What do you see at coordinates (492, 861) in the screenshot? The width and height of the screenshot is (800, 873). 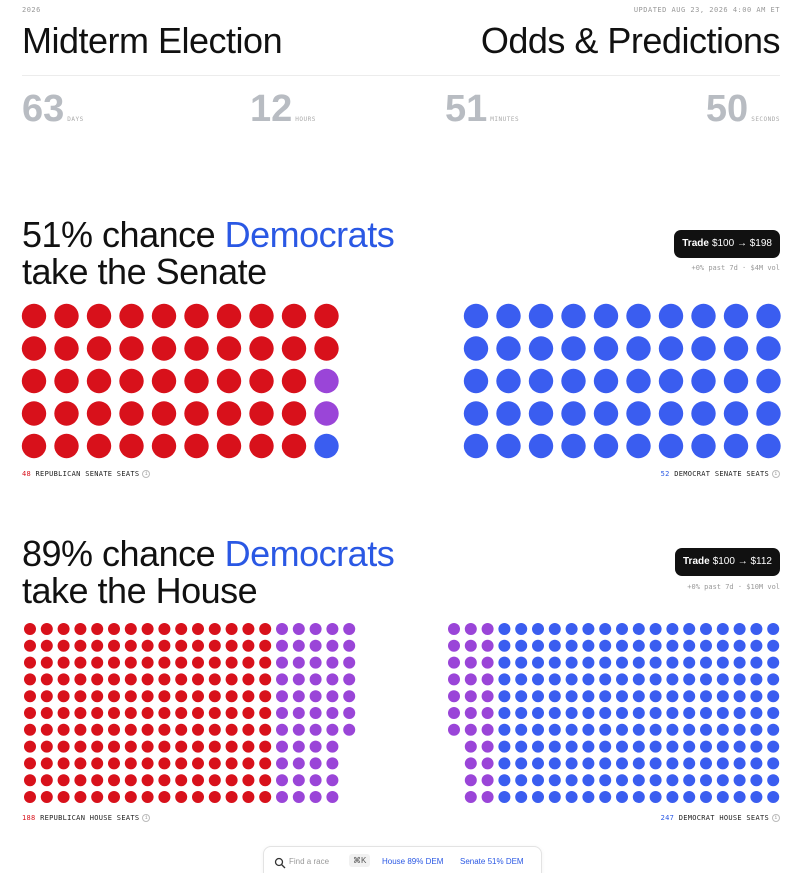 I see `senate-link: Senate 51% DEM` at bounding box center [492, 861].